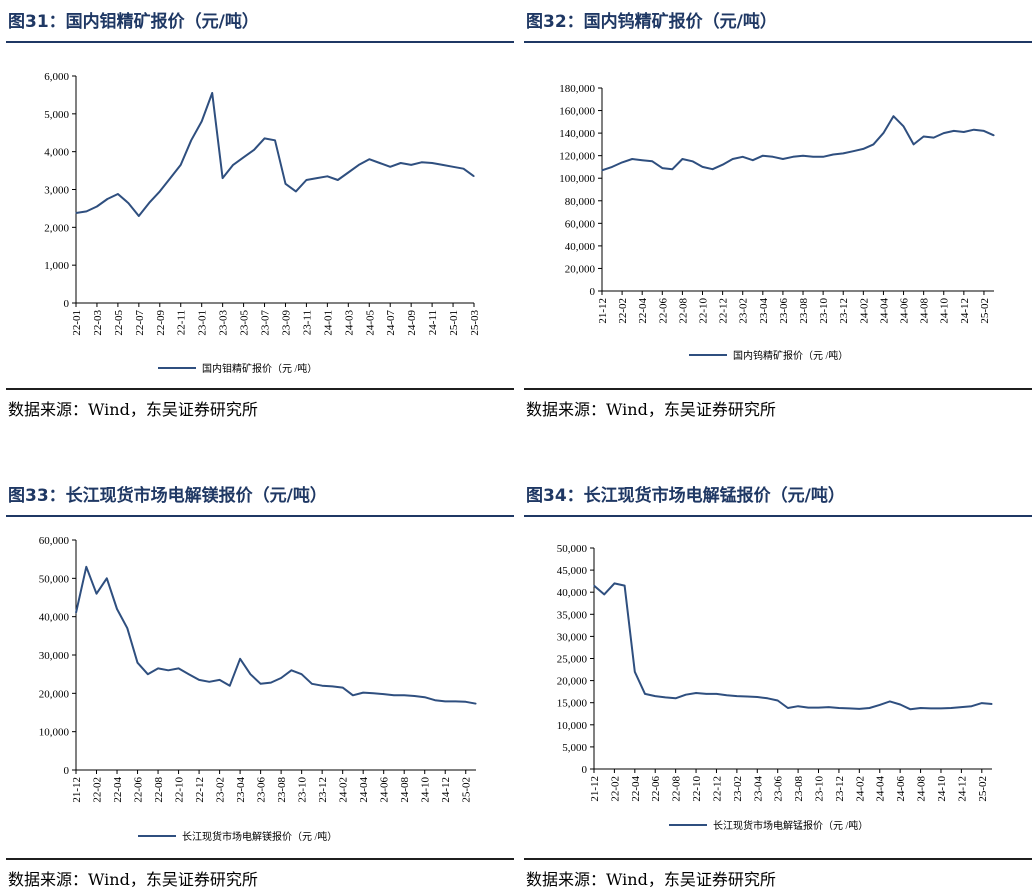  What do you see at coordinates (577, 134) in the screenshot?
I see `y-tick-label: 140,000` at bounding box center [577, 134].